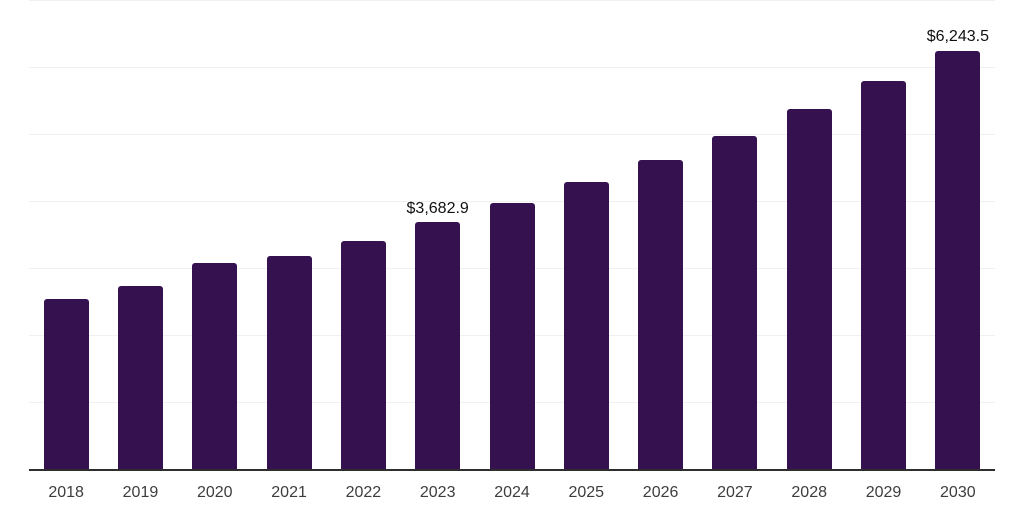 The height and width of the screenshot is (512, 1024). Describe the element at coordinates (140, 492) in the screenshot. I see `x-tick-label: 2019` at that location.